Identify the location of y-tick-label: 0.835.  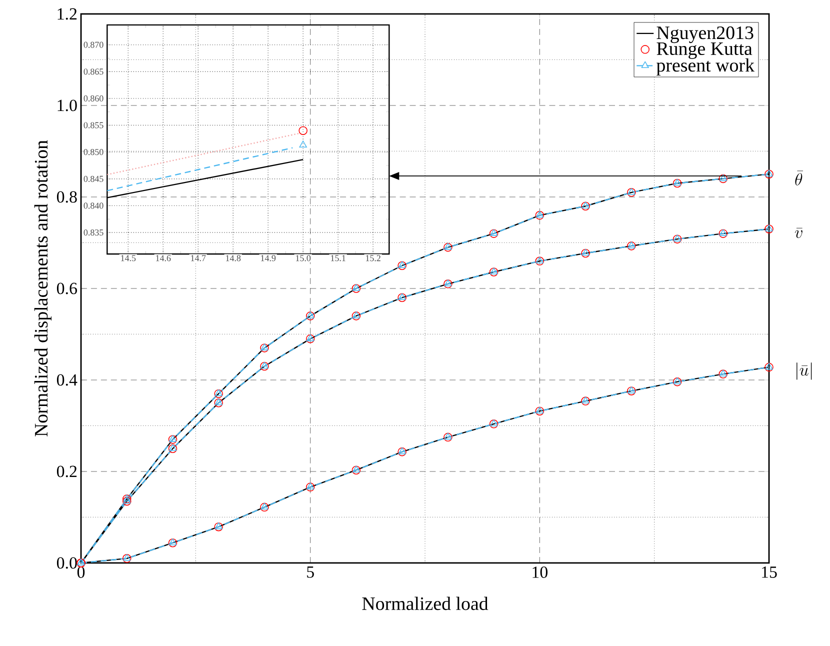
(94, 232).